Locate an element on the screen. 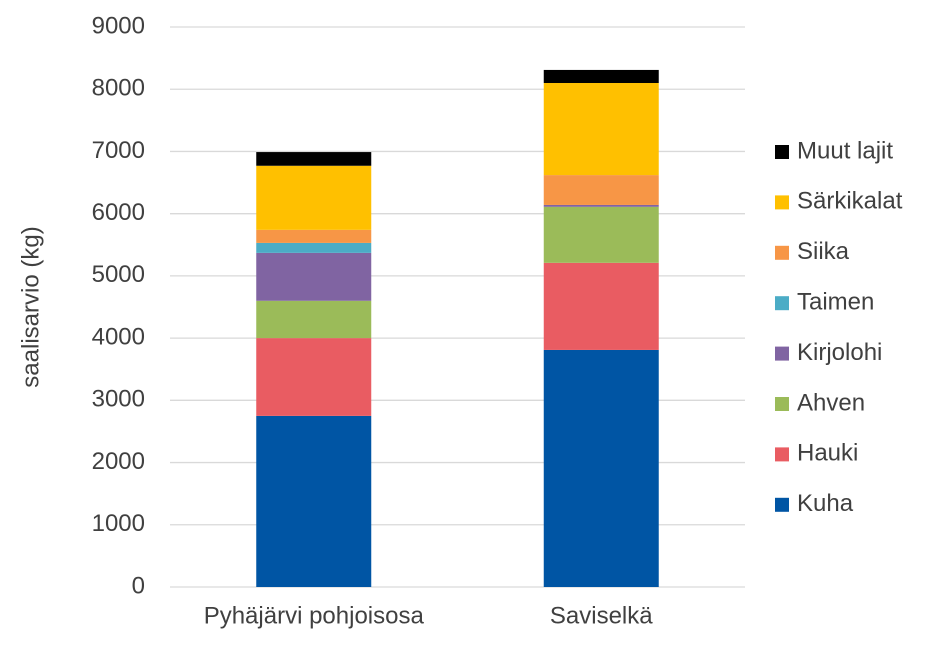 This screenshot has width=931, height=645. legend-label: Taimen is located at coordinates (835, 302).